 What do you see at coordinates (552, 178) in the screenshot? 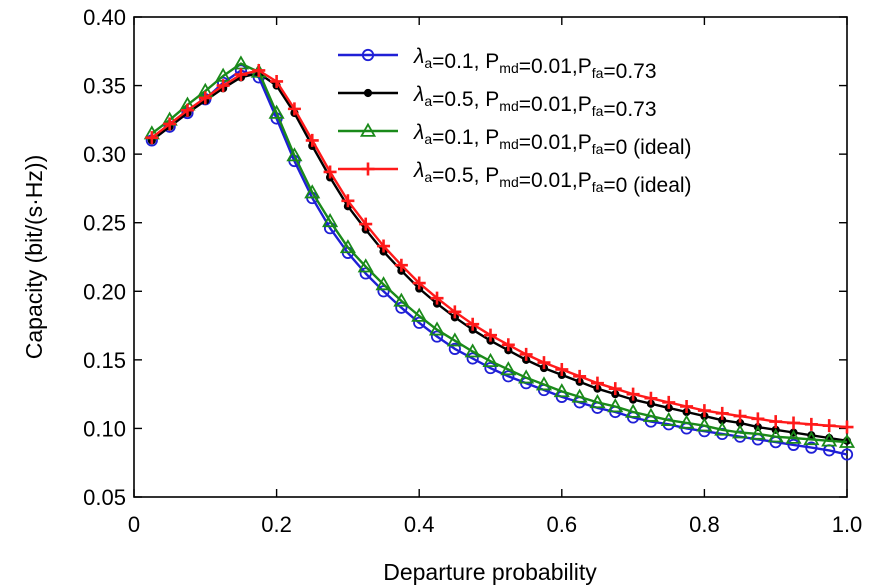
I see `legend-label: λa=0.5, Pmd=0.01,Pfa=0 (ideal)` at bounding box center [552, 178].